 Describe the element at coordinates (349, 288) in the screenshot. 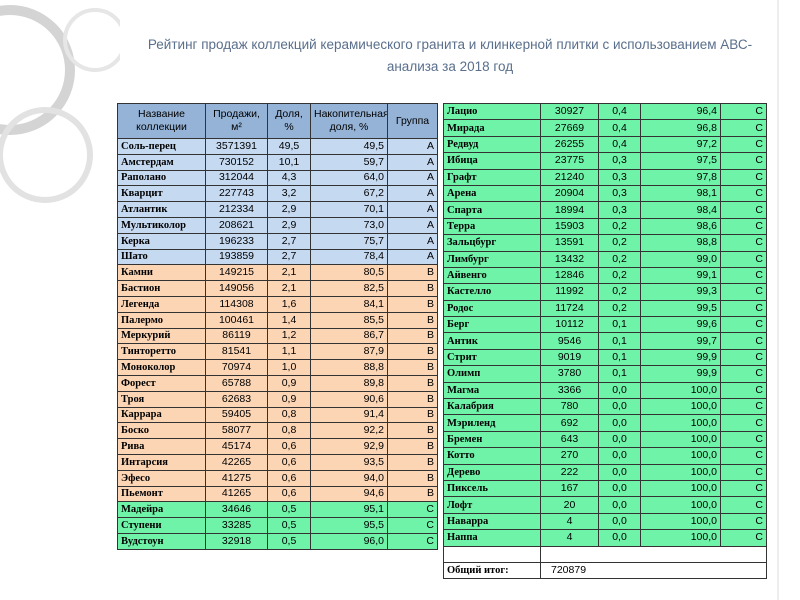

I see `cumulative-share: 82,5` at that location.